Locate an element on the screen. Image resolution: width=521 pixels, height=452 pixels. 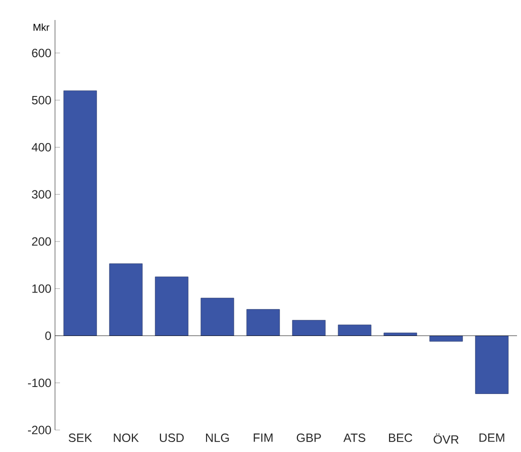
y-tick-label: 300 is located at coordinates (41, 194).